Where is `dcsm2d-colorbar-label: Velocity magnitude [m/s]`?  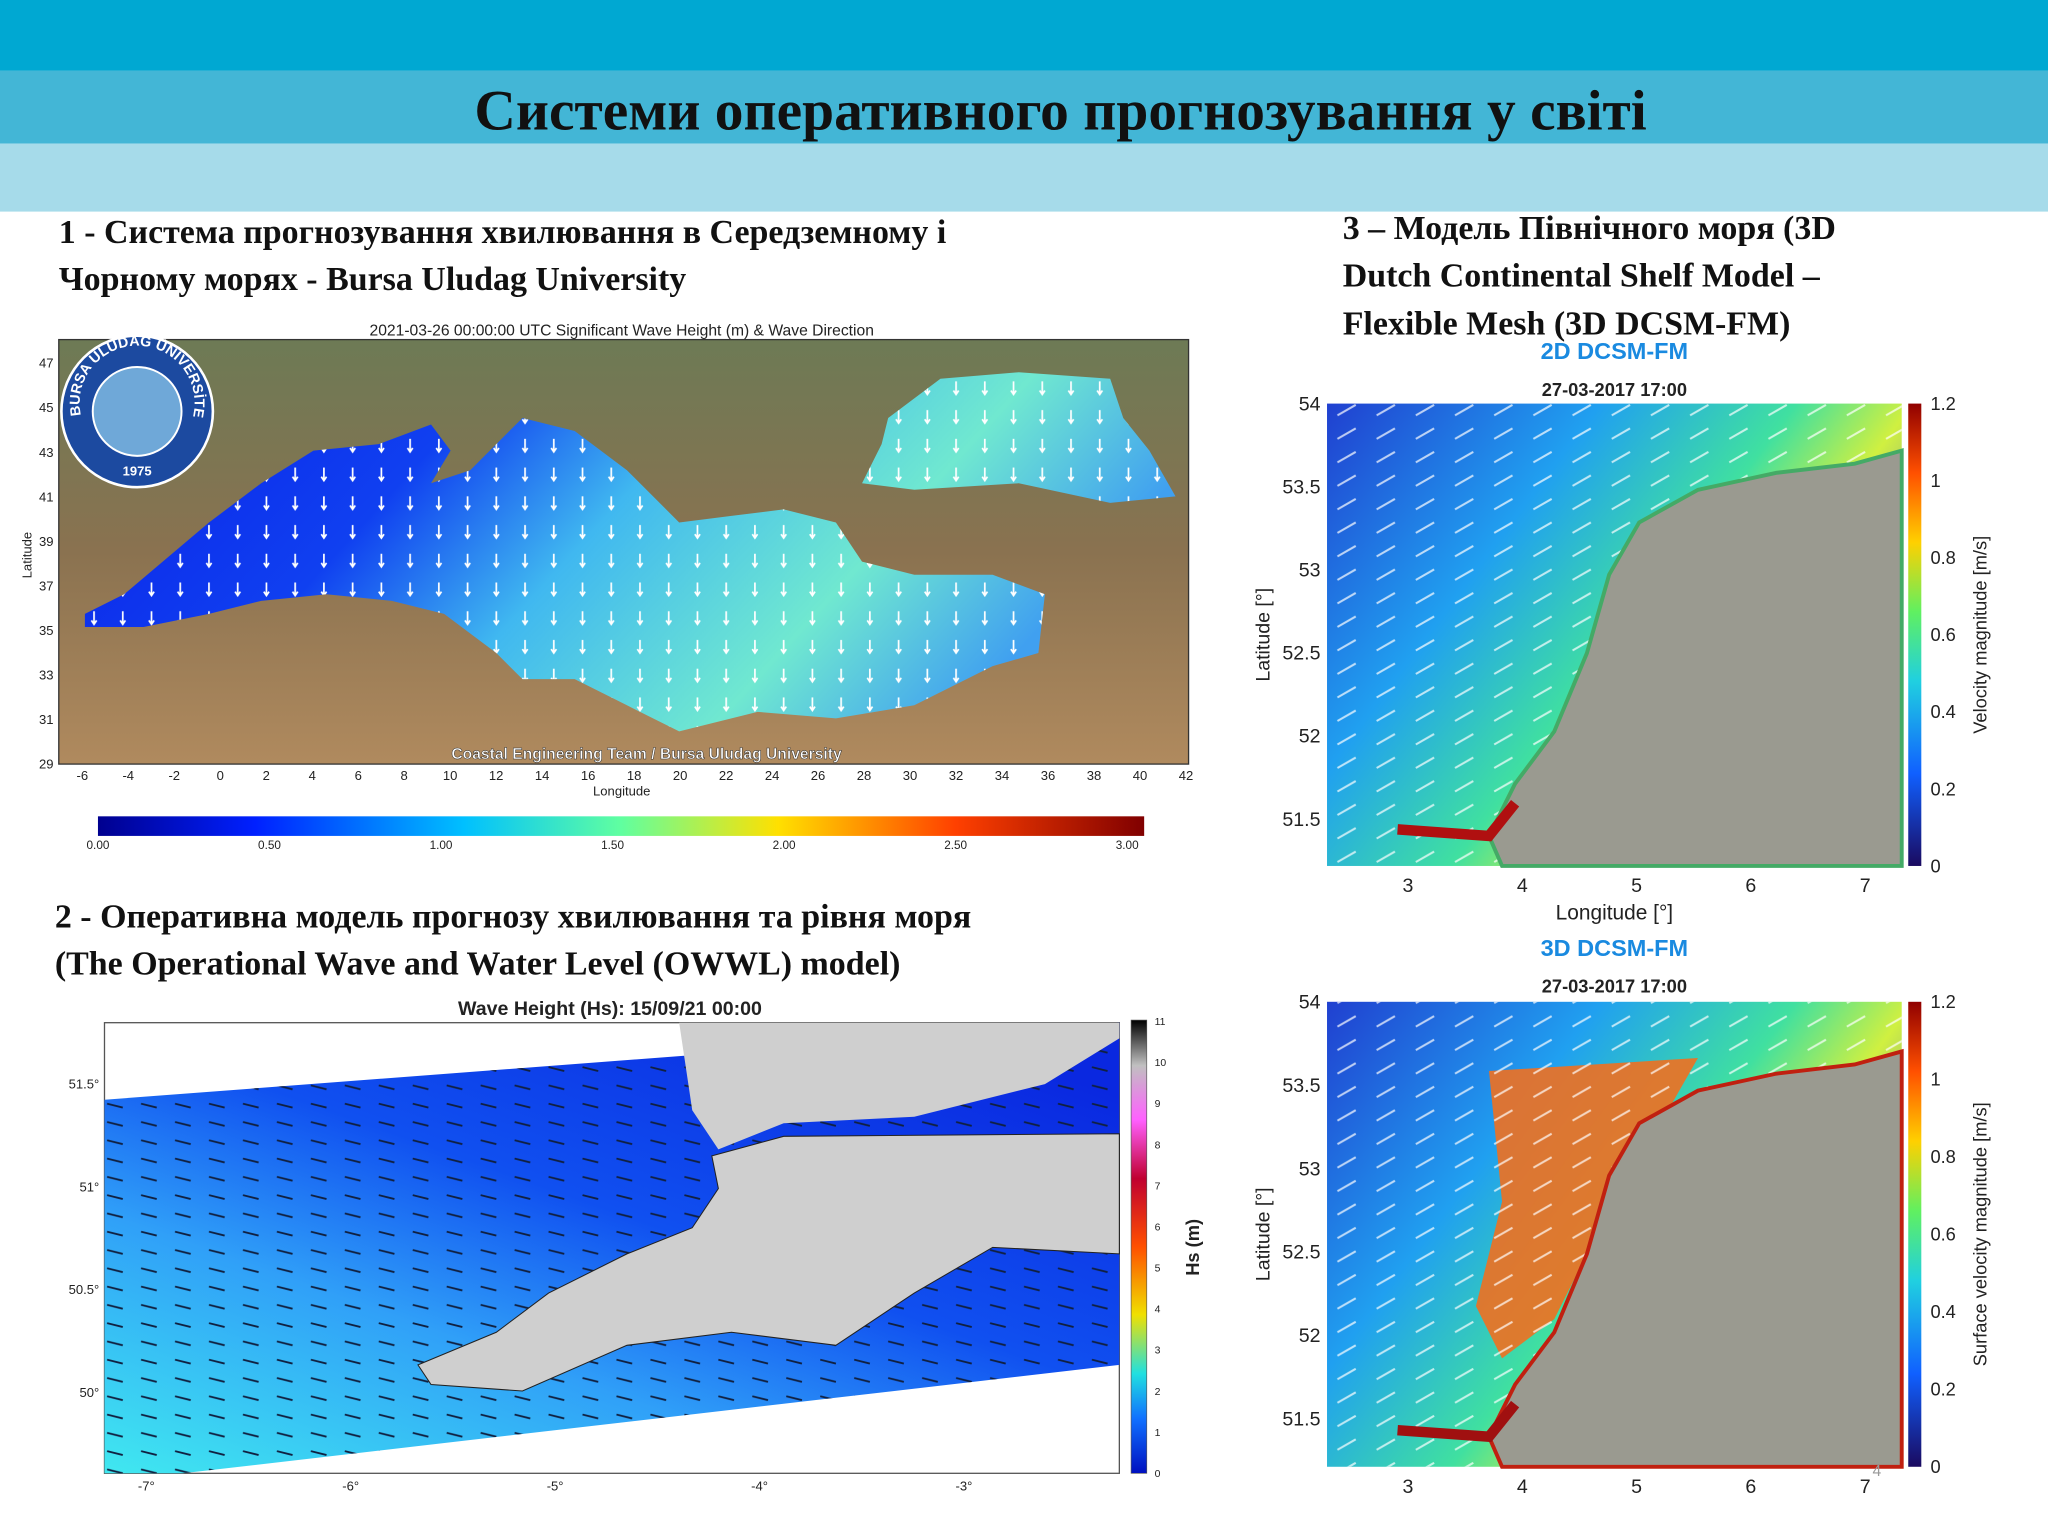
dcsm2d-colorbar-label: Velocity magnitude [m/s] is located at coordinates (1980, 635).